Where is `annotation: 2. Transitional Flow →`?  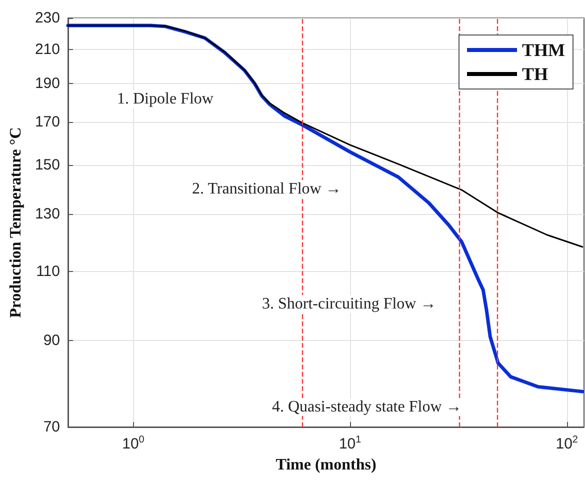 annotation: 2. Transitional Flow → is located at coordinates (267, 189).